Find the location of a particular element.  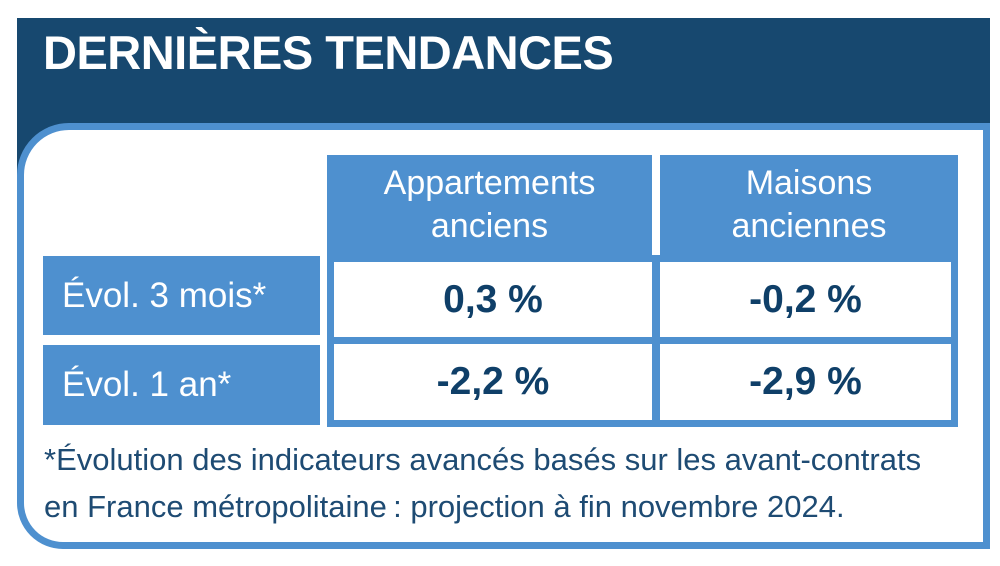

row-label-evol-1-an: Évol. 1 an* is located at coordinates (181, 385).